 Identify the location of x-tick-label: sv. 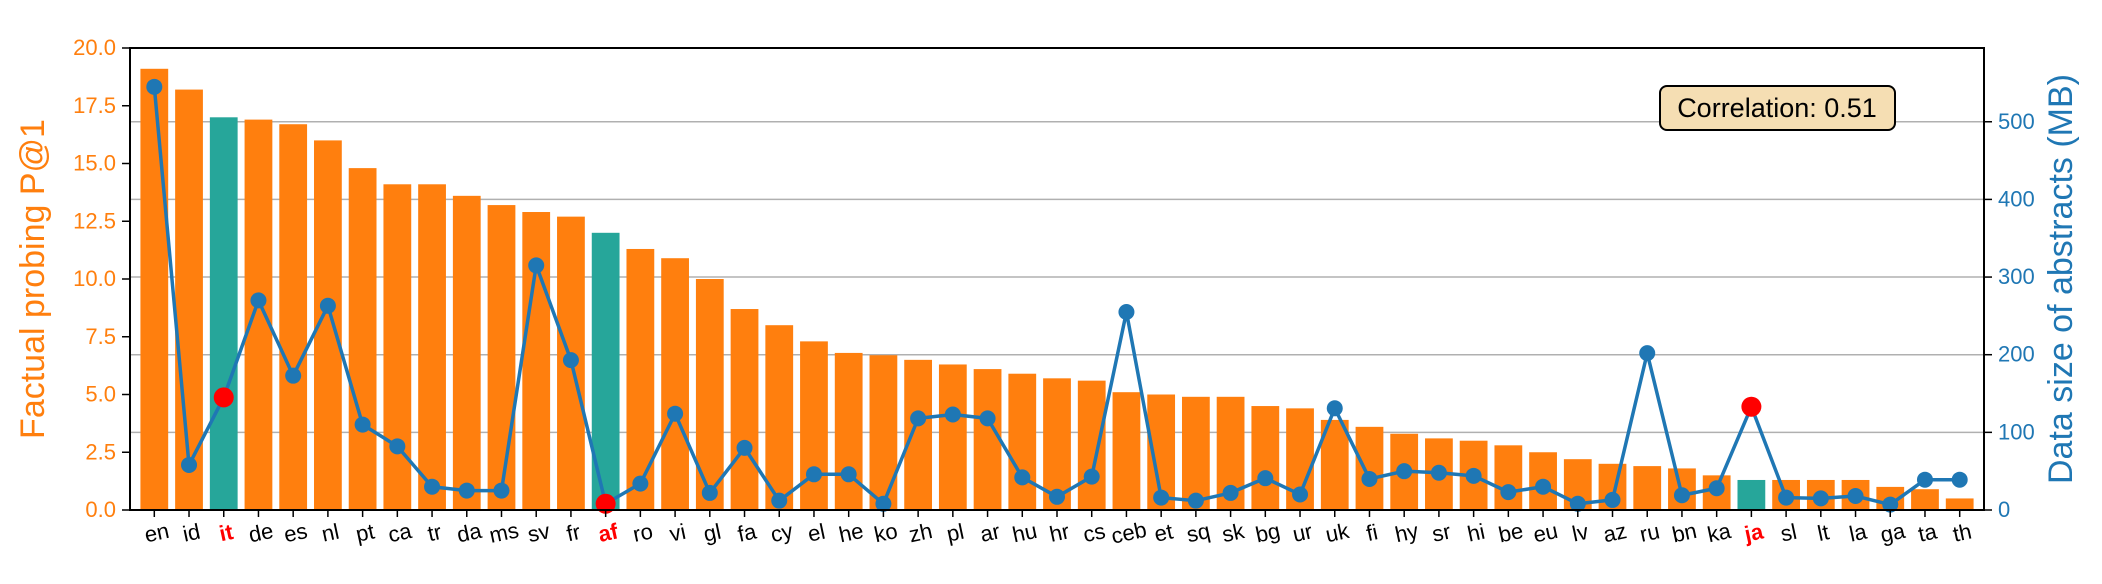
(538, 532).